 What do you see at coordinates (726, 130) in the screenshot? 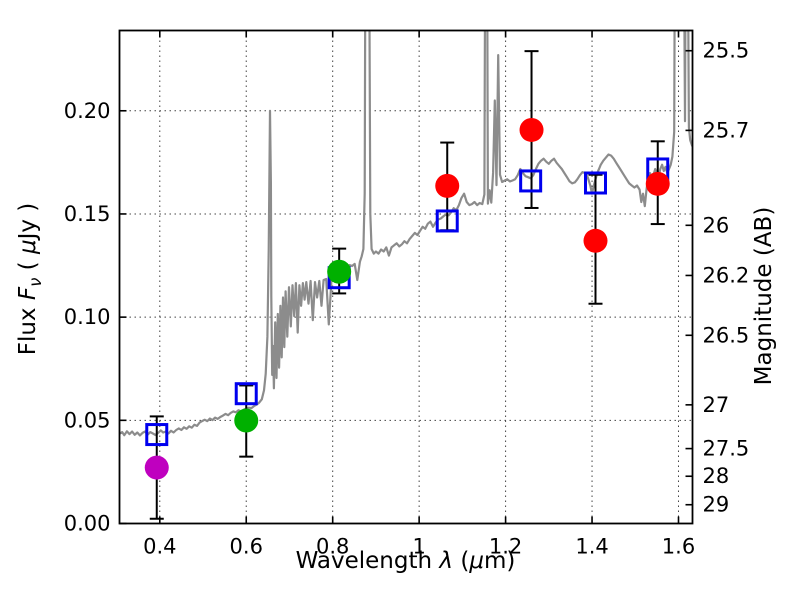
I see `svg-text: 25.7` at bounding box center [726, 130].